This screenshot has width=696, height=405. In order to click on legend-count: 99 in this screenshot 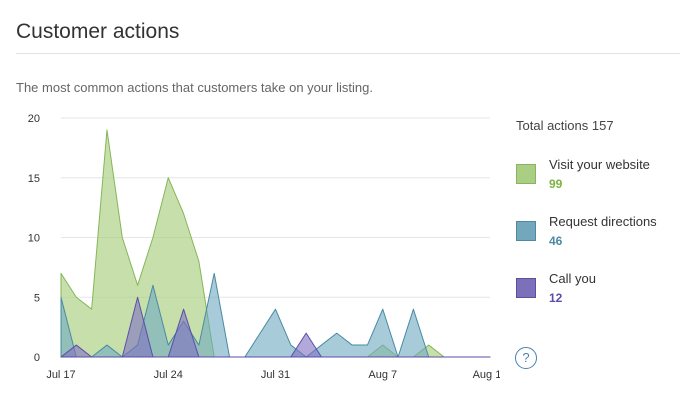, I will do `click(556, 184)`.